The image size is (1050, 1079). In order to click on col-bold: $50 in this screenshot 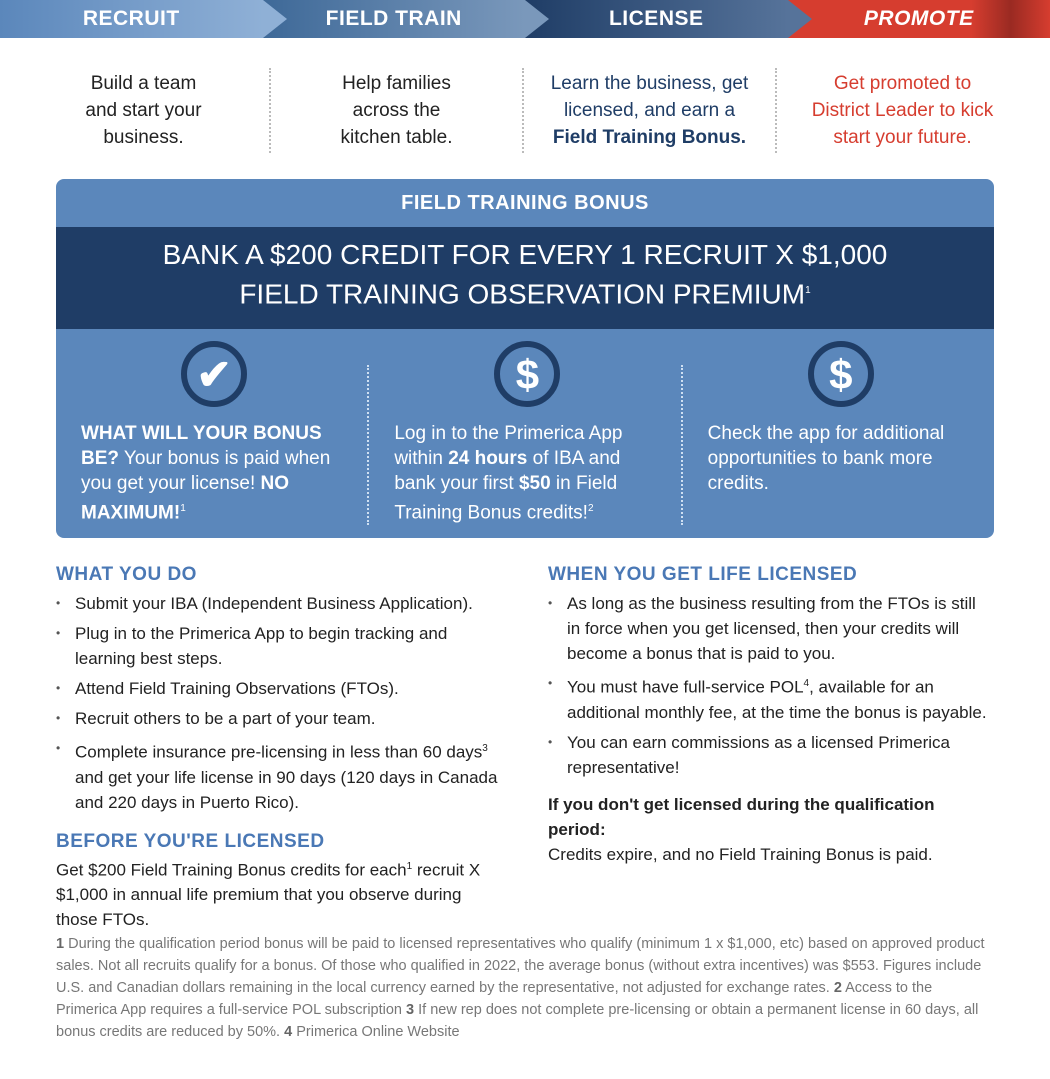, I will do `click(534, 483)`.